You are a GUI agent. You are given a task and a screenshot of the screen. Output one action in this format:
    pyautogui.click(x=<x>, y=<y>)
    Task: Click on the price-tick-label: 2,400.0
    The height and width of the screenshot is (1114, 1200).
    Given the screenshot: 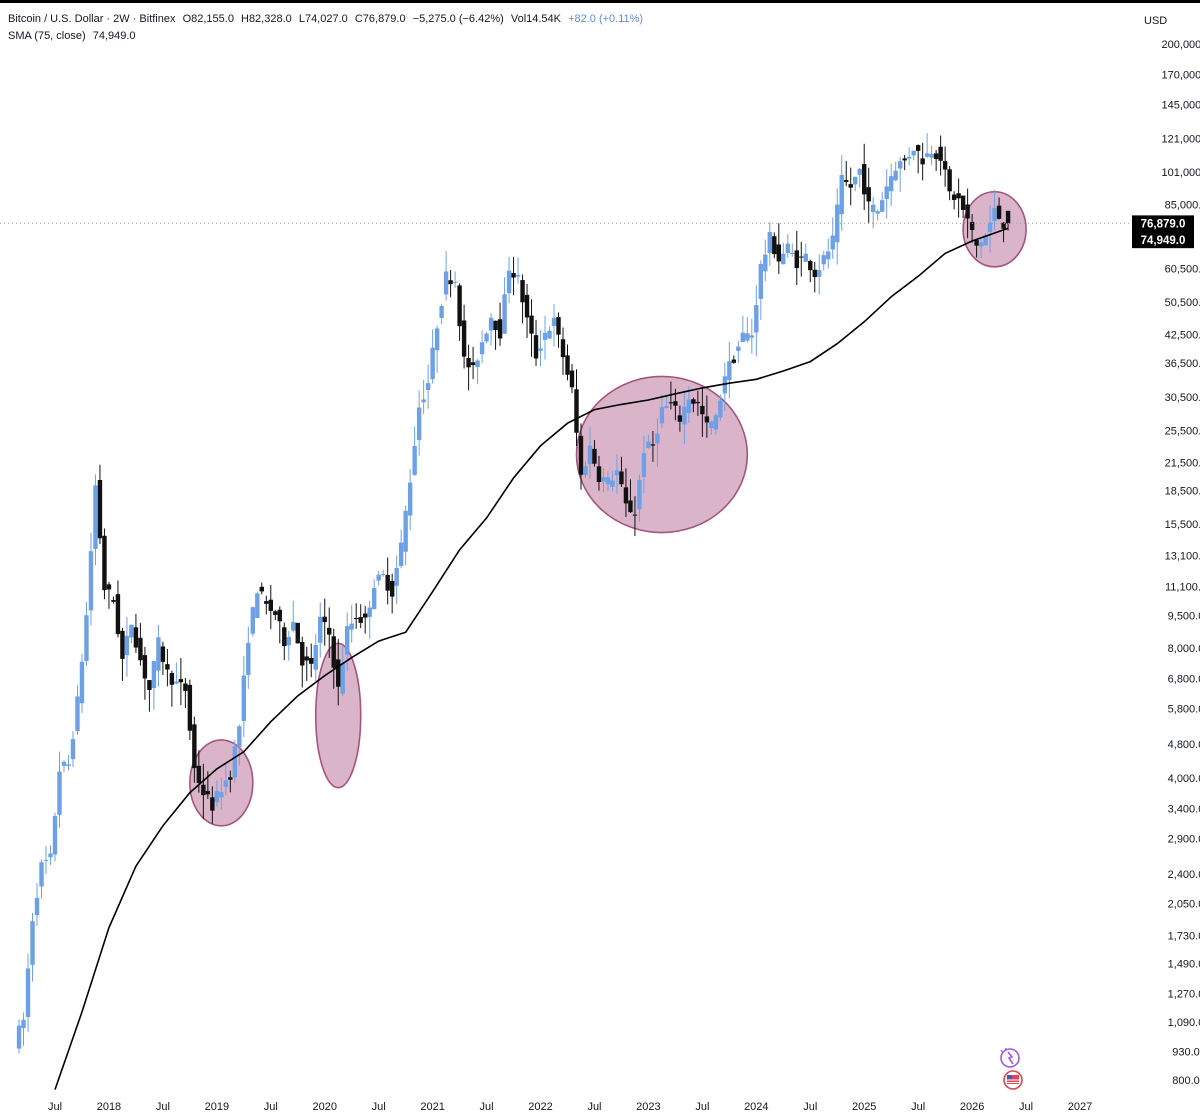 What is the action you would take?
    pyautogui.click(x=1184, y=875)
    